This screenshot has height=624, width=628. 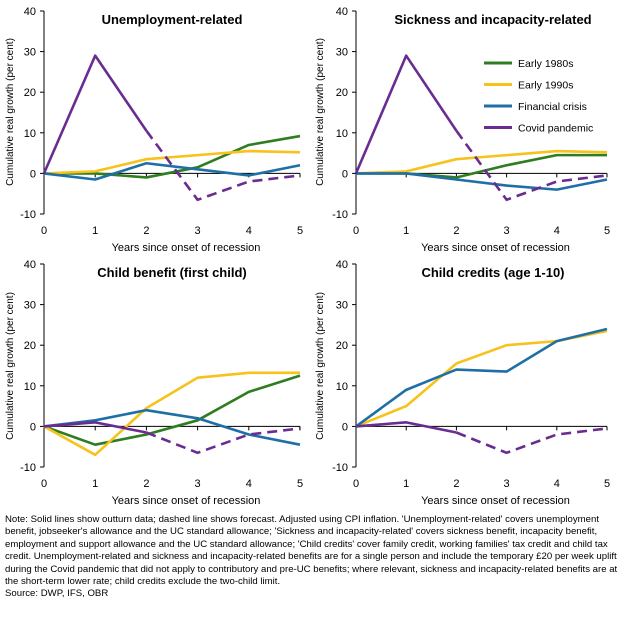 What do you see at coordinates (492, 19) in the screenshot?
I see `chart-title: Sickness and incapacity-related` at bounding box center [492, 19].